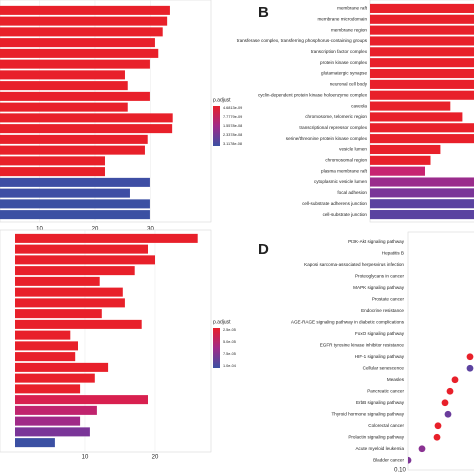 This screenshot has width=474, height=474. What do you see at coordinates (95, 230) in the screenshot?
I see `x-tick-label: 20` at bounding box center [95, 230].